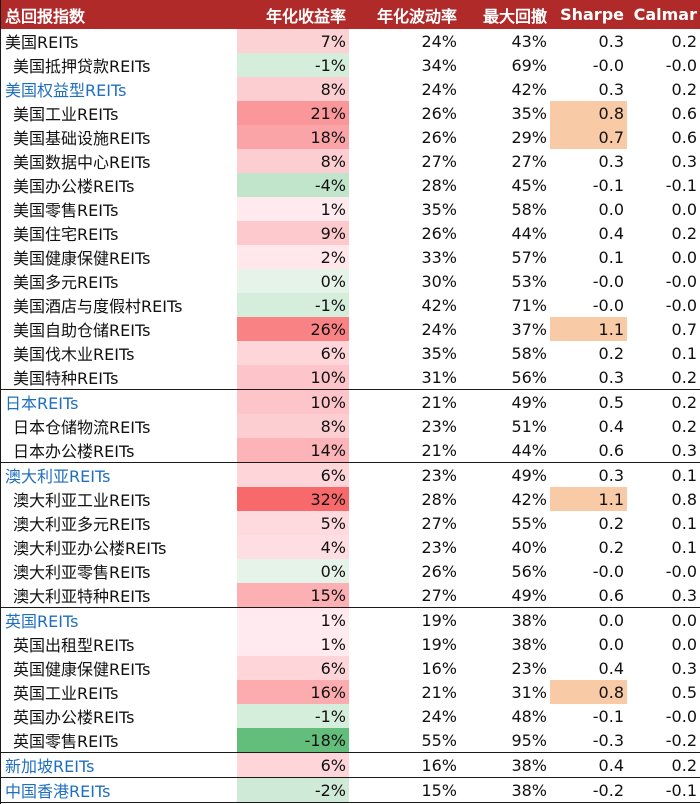 Image resolution: width=700 pixels, height=804 pixels. I want to click on table-row: 澳大利亚特种REITs 15% 27% 49% 0.6 0.3, so click(350, 595).